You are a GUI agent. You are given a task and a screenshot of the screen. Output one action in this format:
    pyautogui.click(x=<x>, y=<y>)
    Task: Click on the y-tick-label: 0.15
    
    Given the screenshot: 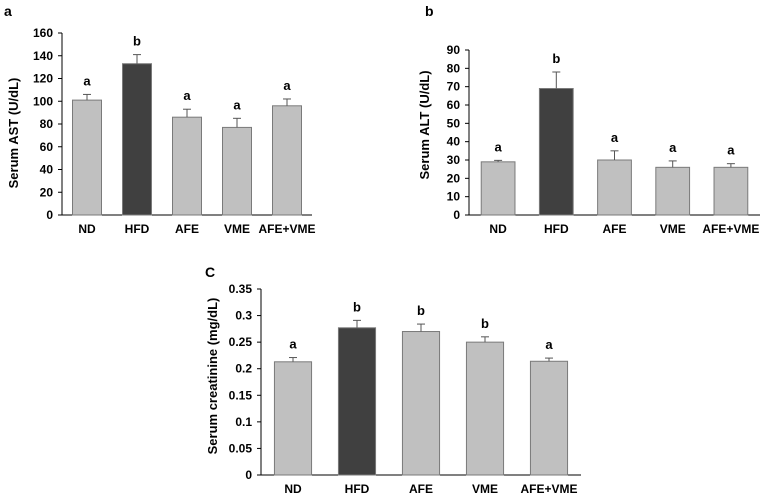 What is the action you would take?
    pyautogui.click(x=241, y=395)
    